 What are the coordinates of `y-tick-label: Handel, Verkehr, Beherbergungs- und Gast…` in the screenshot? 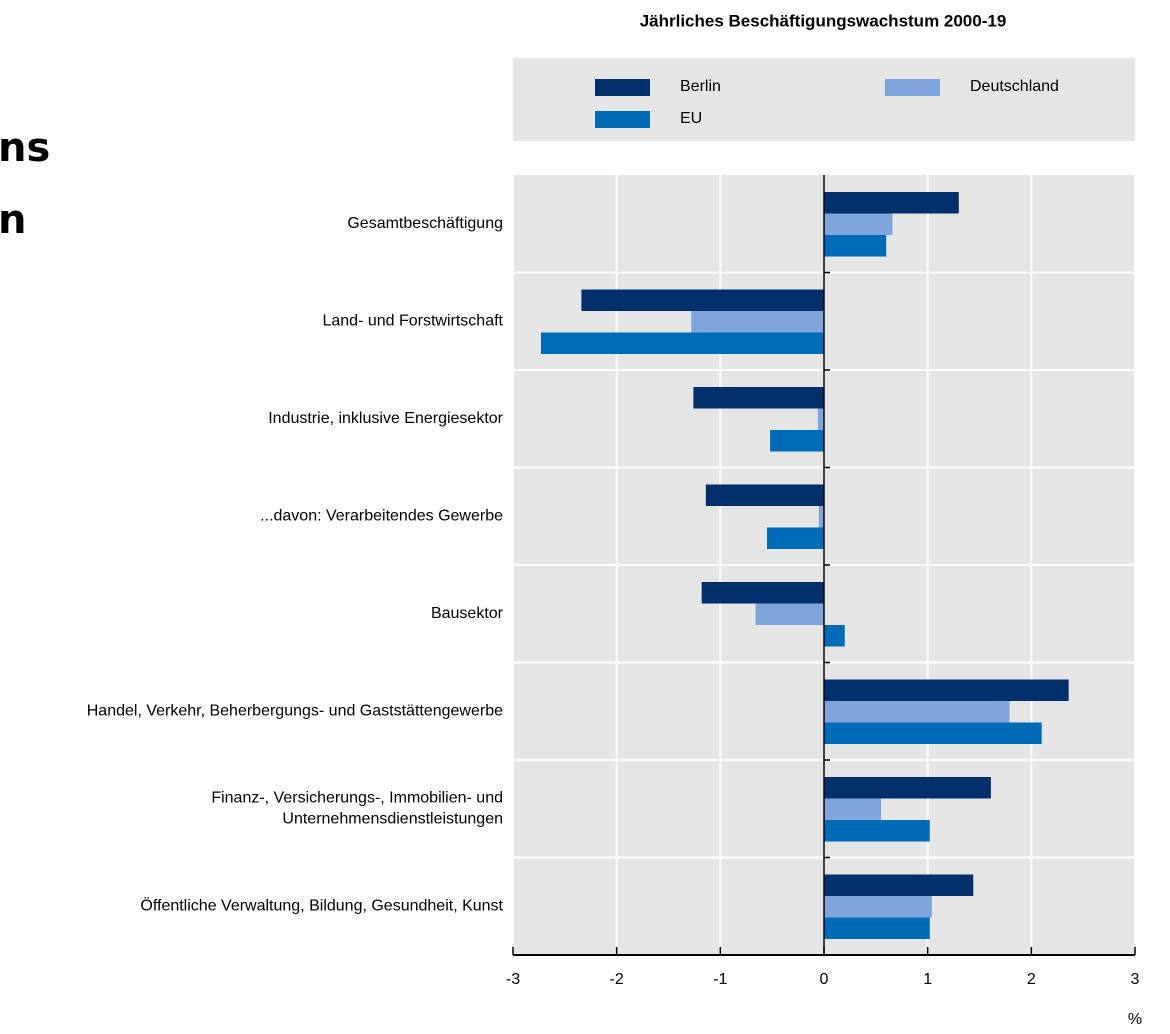 It's located at (295, 710).